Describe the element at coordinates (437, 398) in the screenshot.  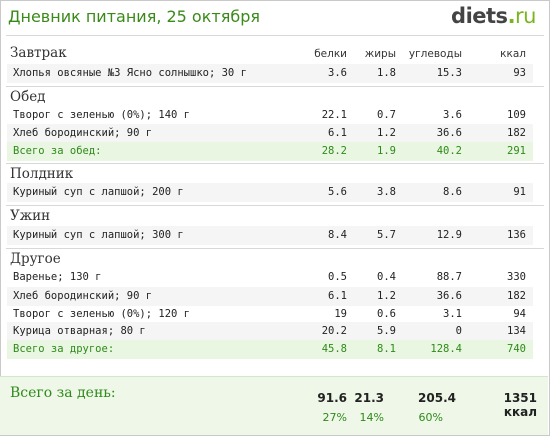
I see `day-total-carbs: 205.4` at that location.